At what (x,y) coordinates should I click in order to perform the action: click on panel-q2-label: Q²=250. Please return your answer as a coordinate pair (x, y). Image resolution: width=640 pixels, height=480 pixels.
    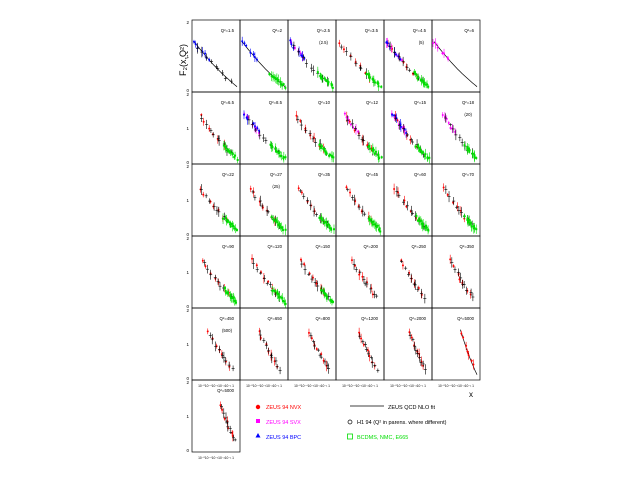
    Looking at the image, I should click on (419, 246).